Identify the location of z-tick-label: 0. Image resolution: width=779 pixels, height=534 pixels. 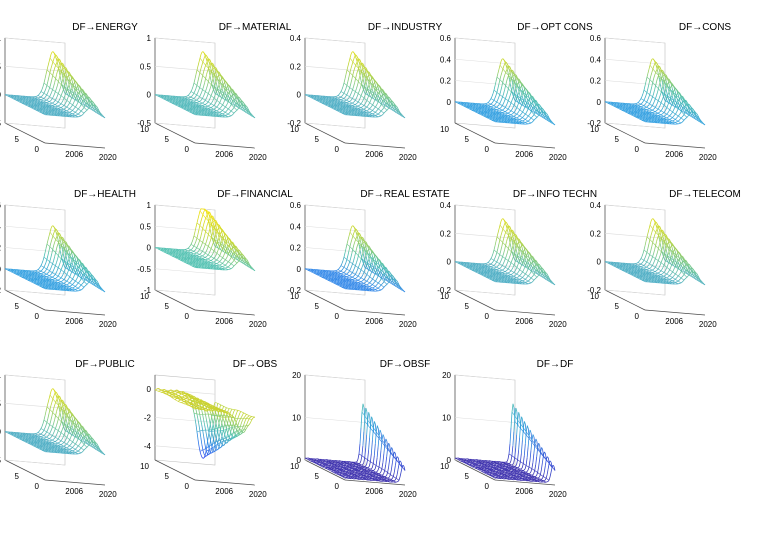
(599, 102).